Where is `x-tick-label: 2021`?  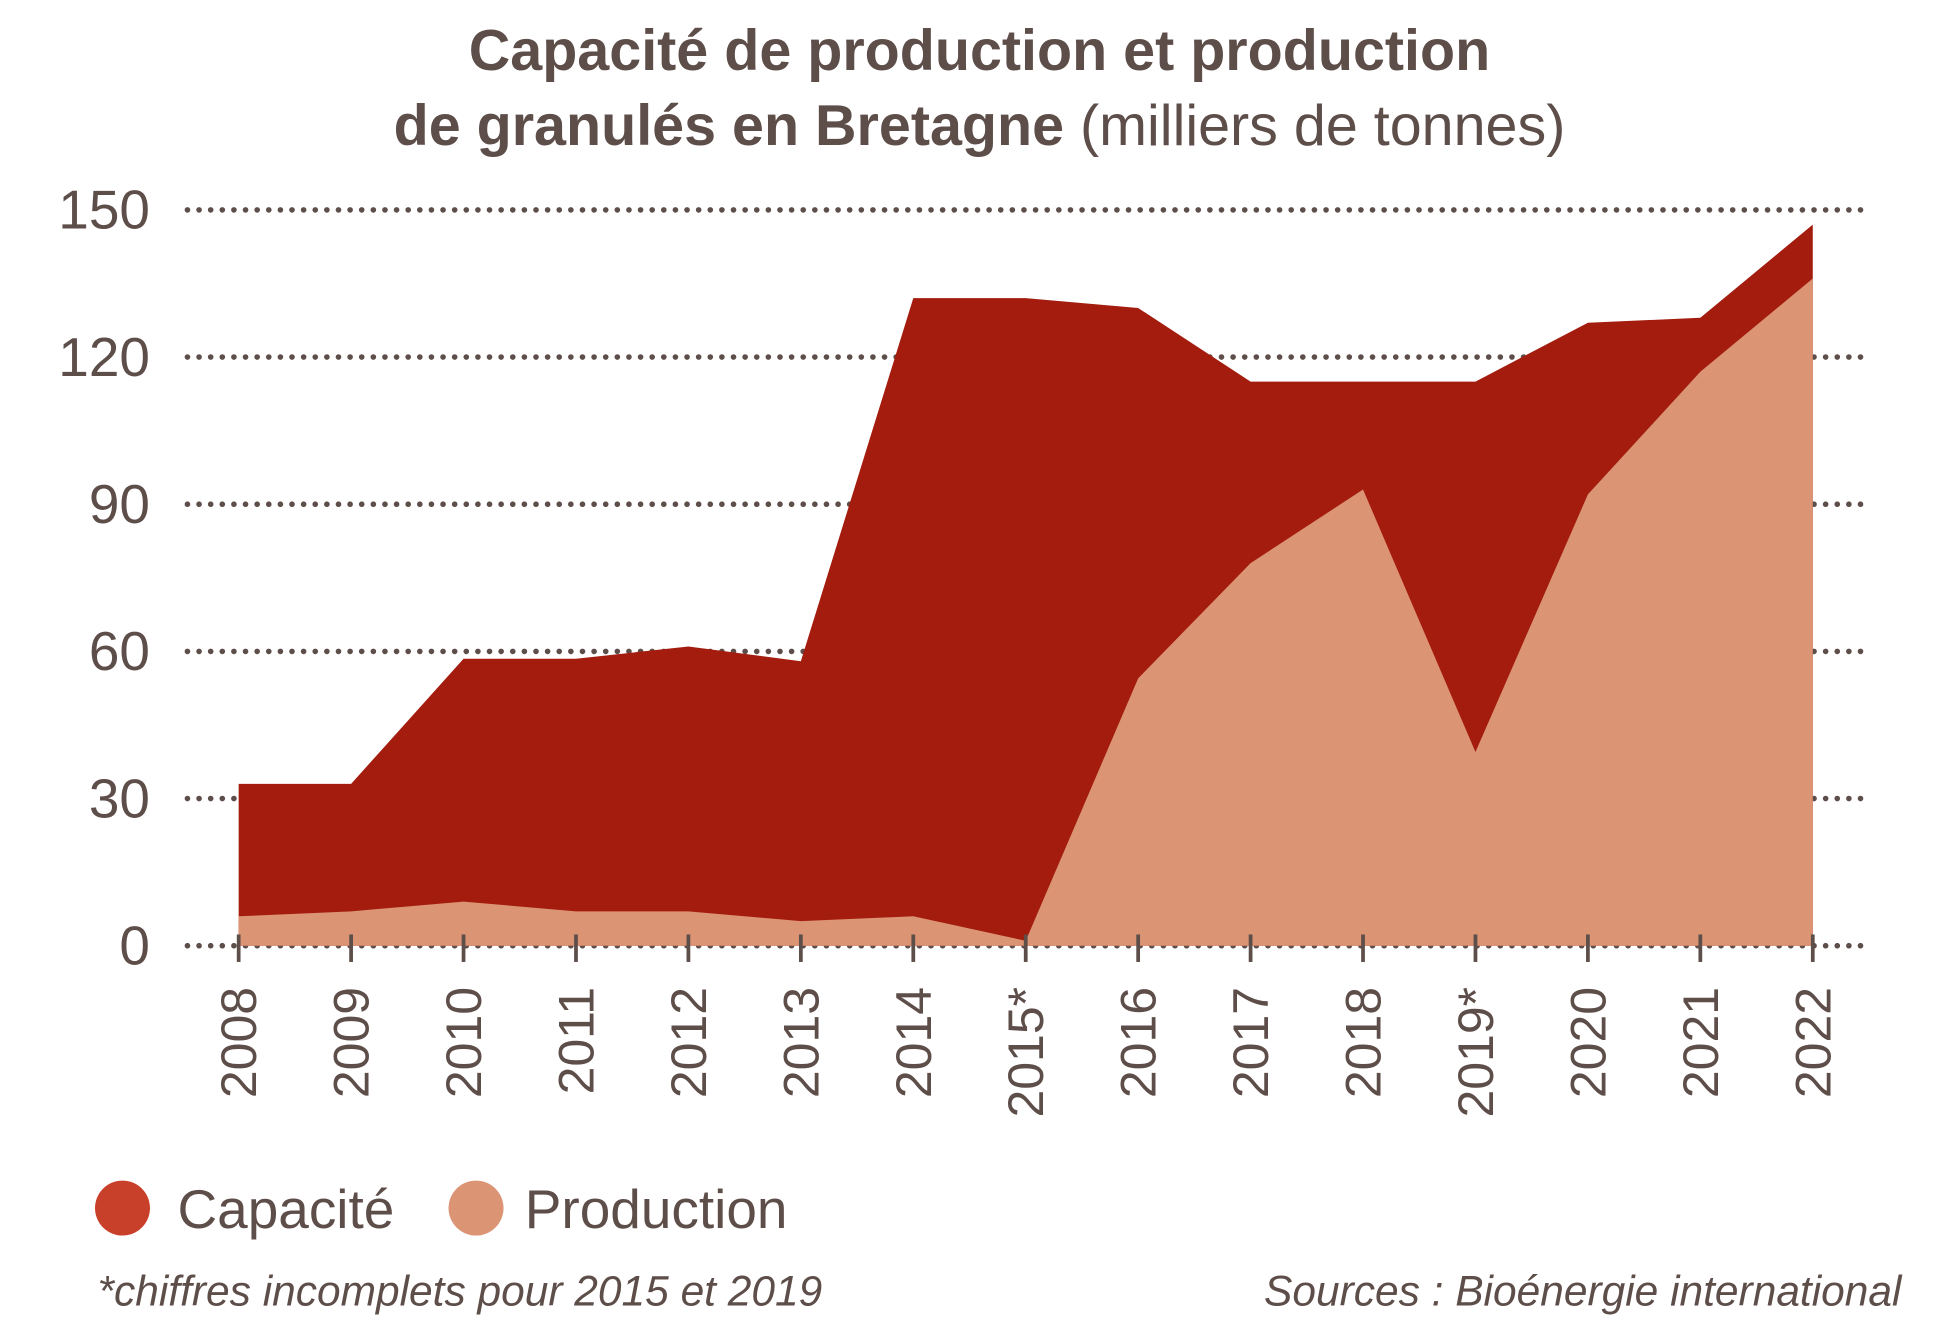 x-tick-label: 2021 is located at coordinates (1701, 1042).